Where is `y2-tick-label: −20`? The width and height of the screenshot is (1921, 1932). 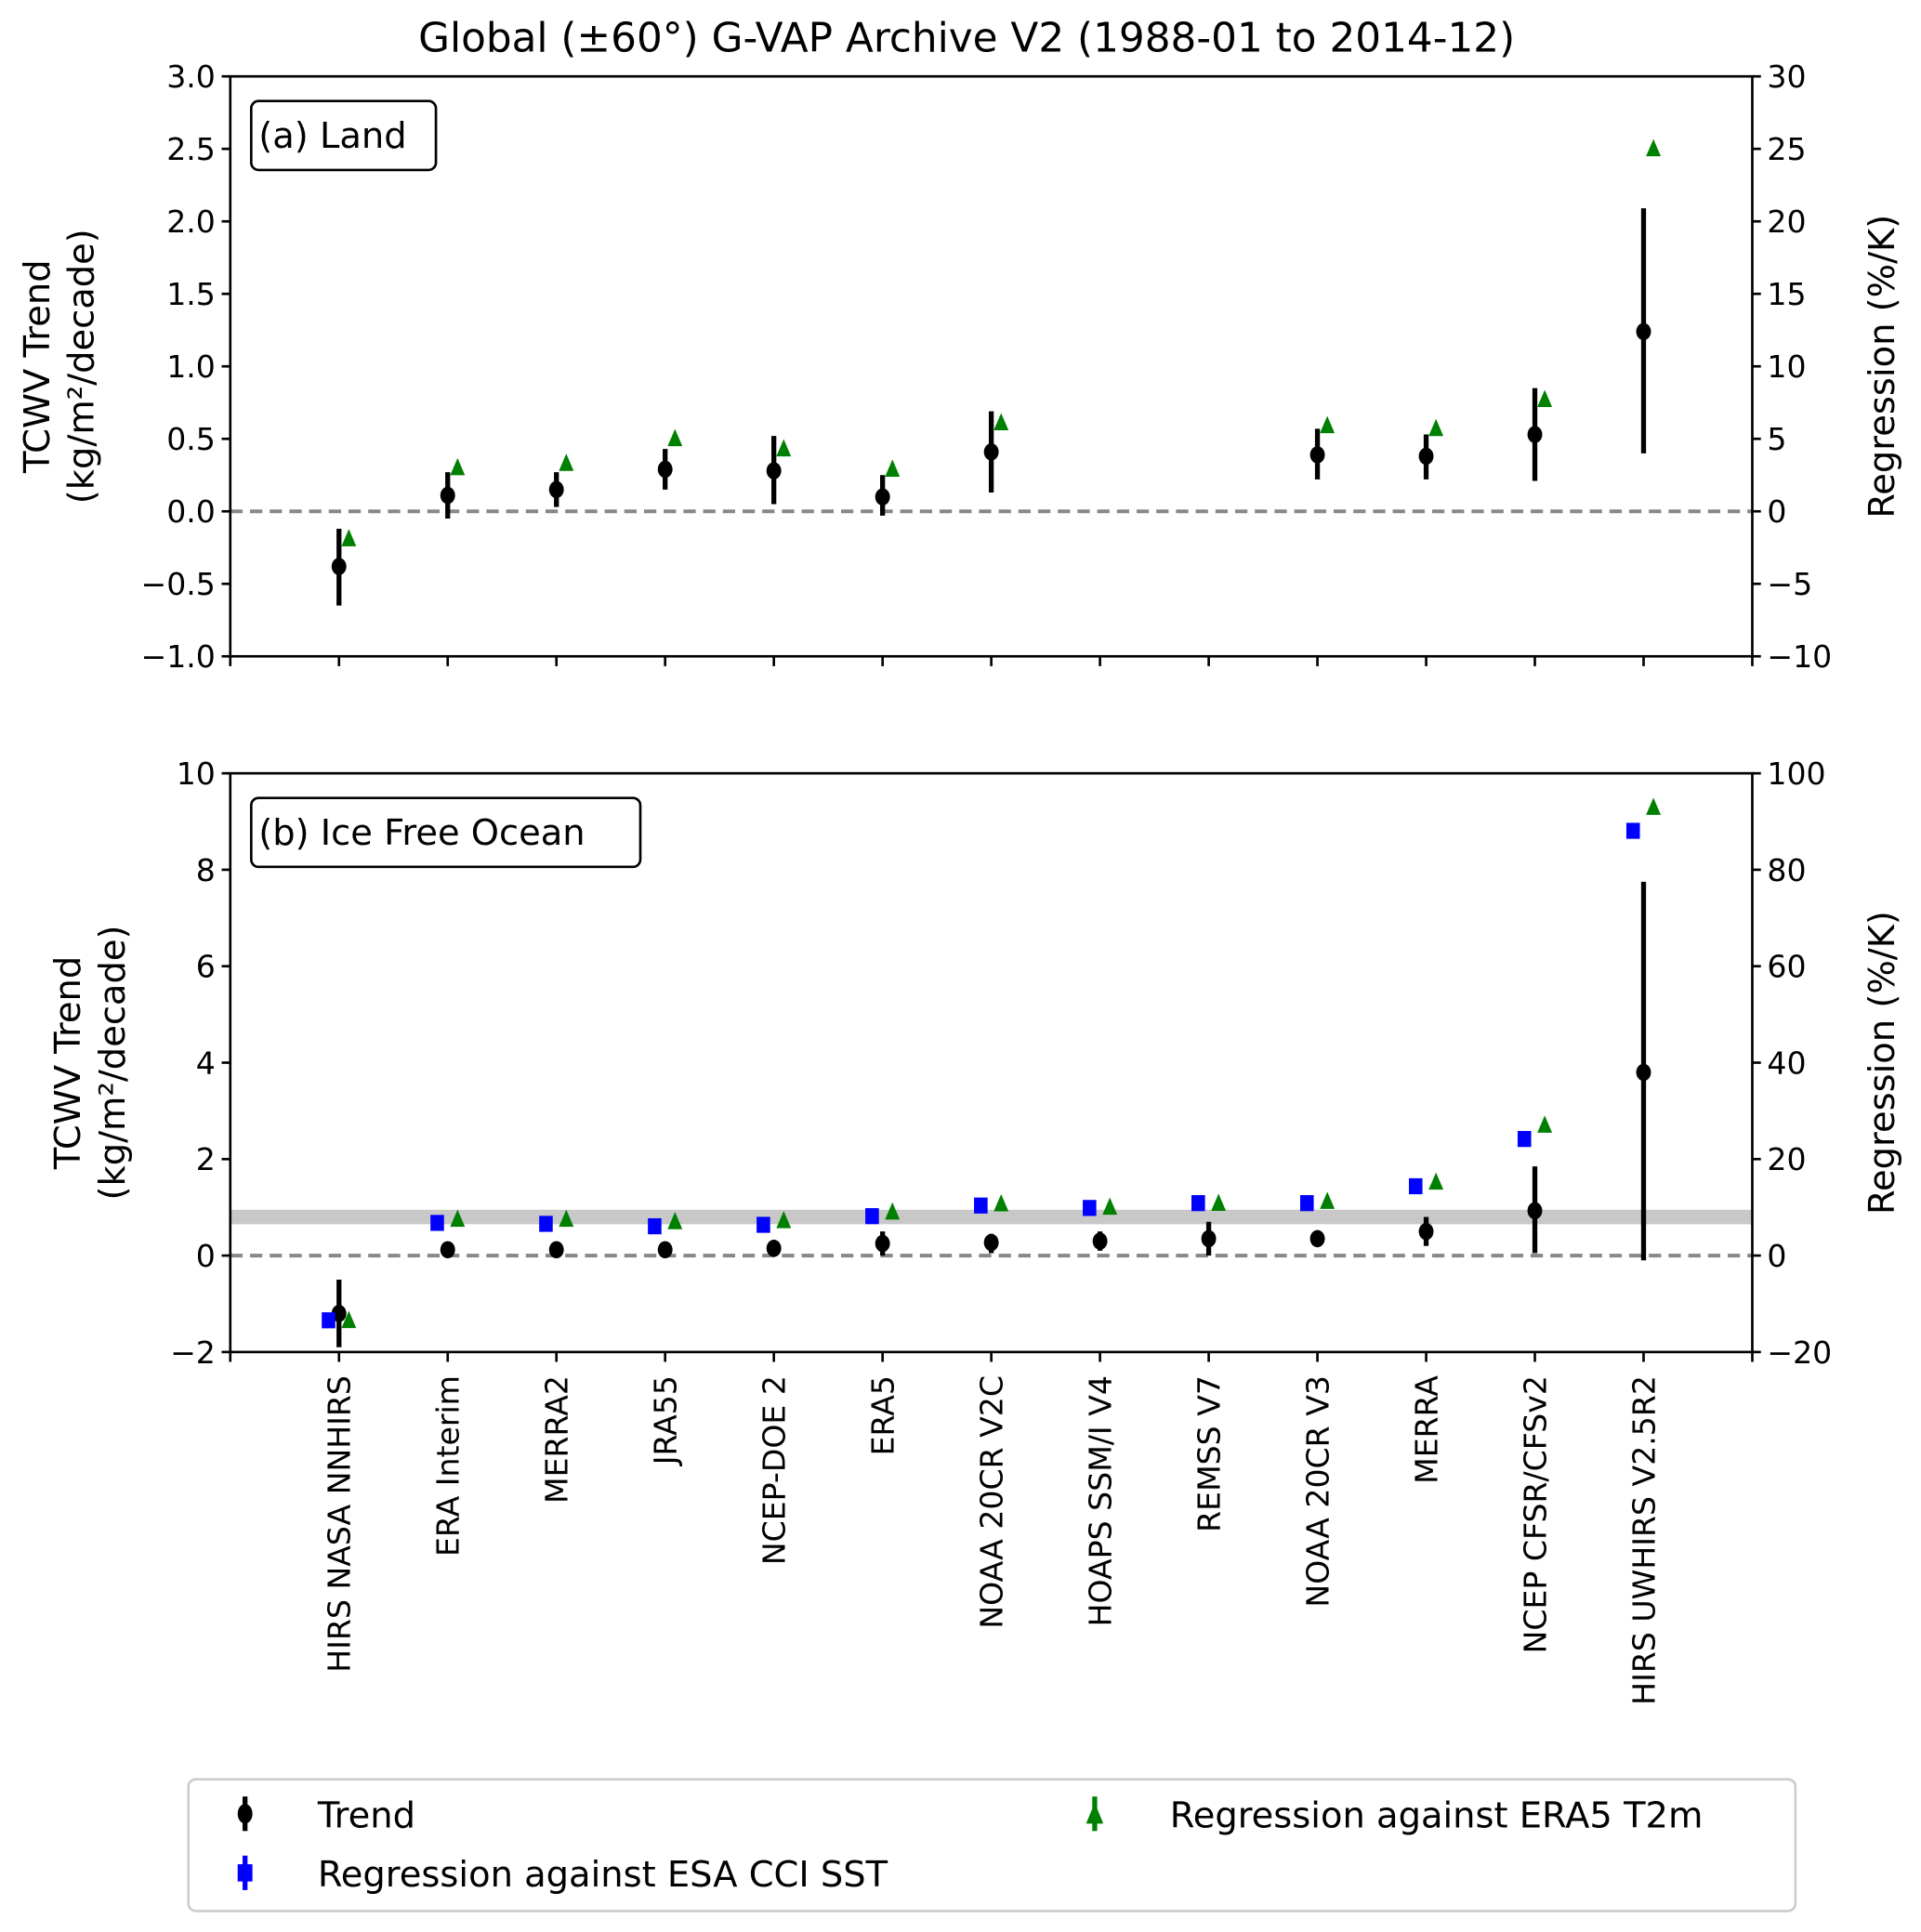
y2-tick-label: −20 is located at coordinates (1800, 1352).